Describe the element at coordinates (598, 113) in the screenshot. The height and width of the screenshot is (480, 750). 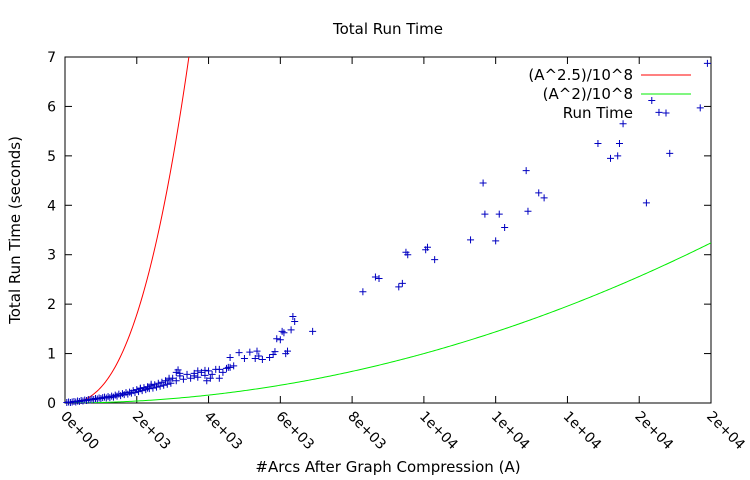
I see `legend-label-run-time: Run Time` at that location.